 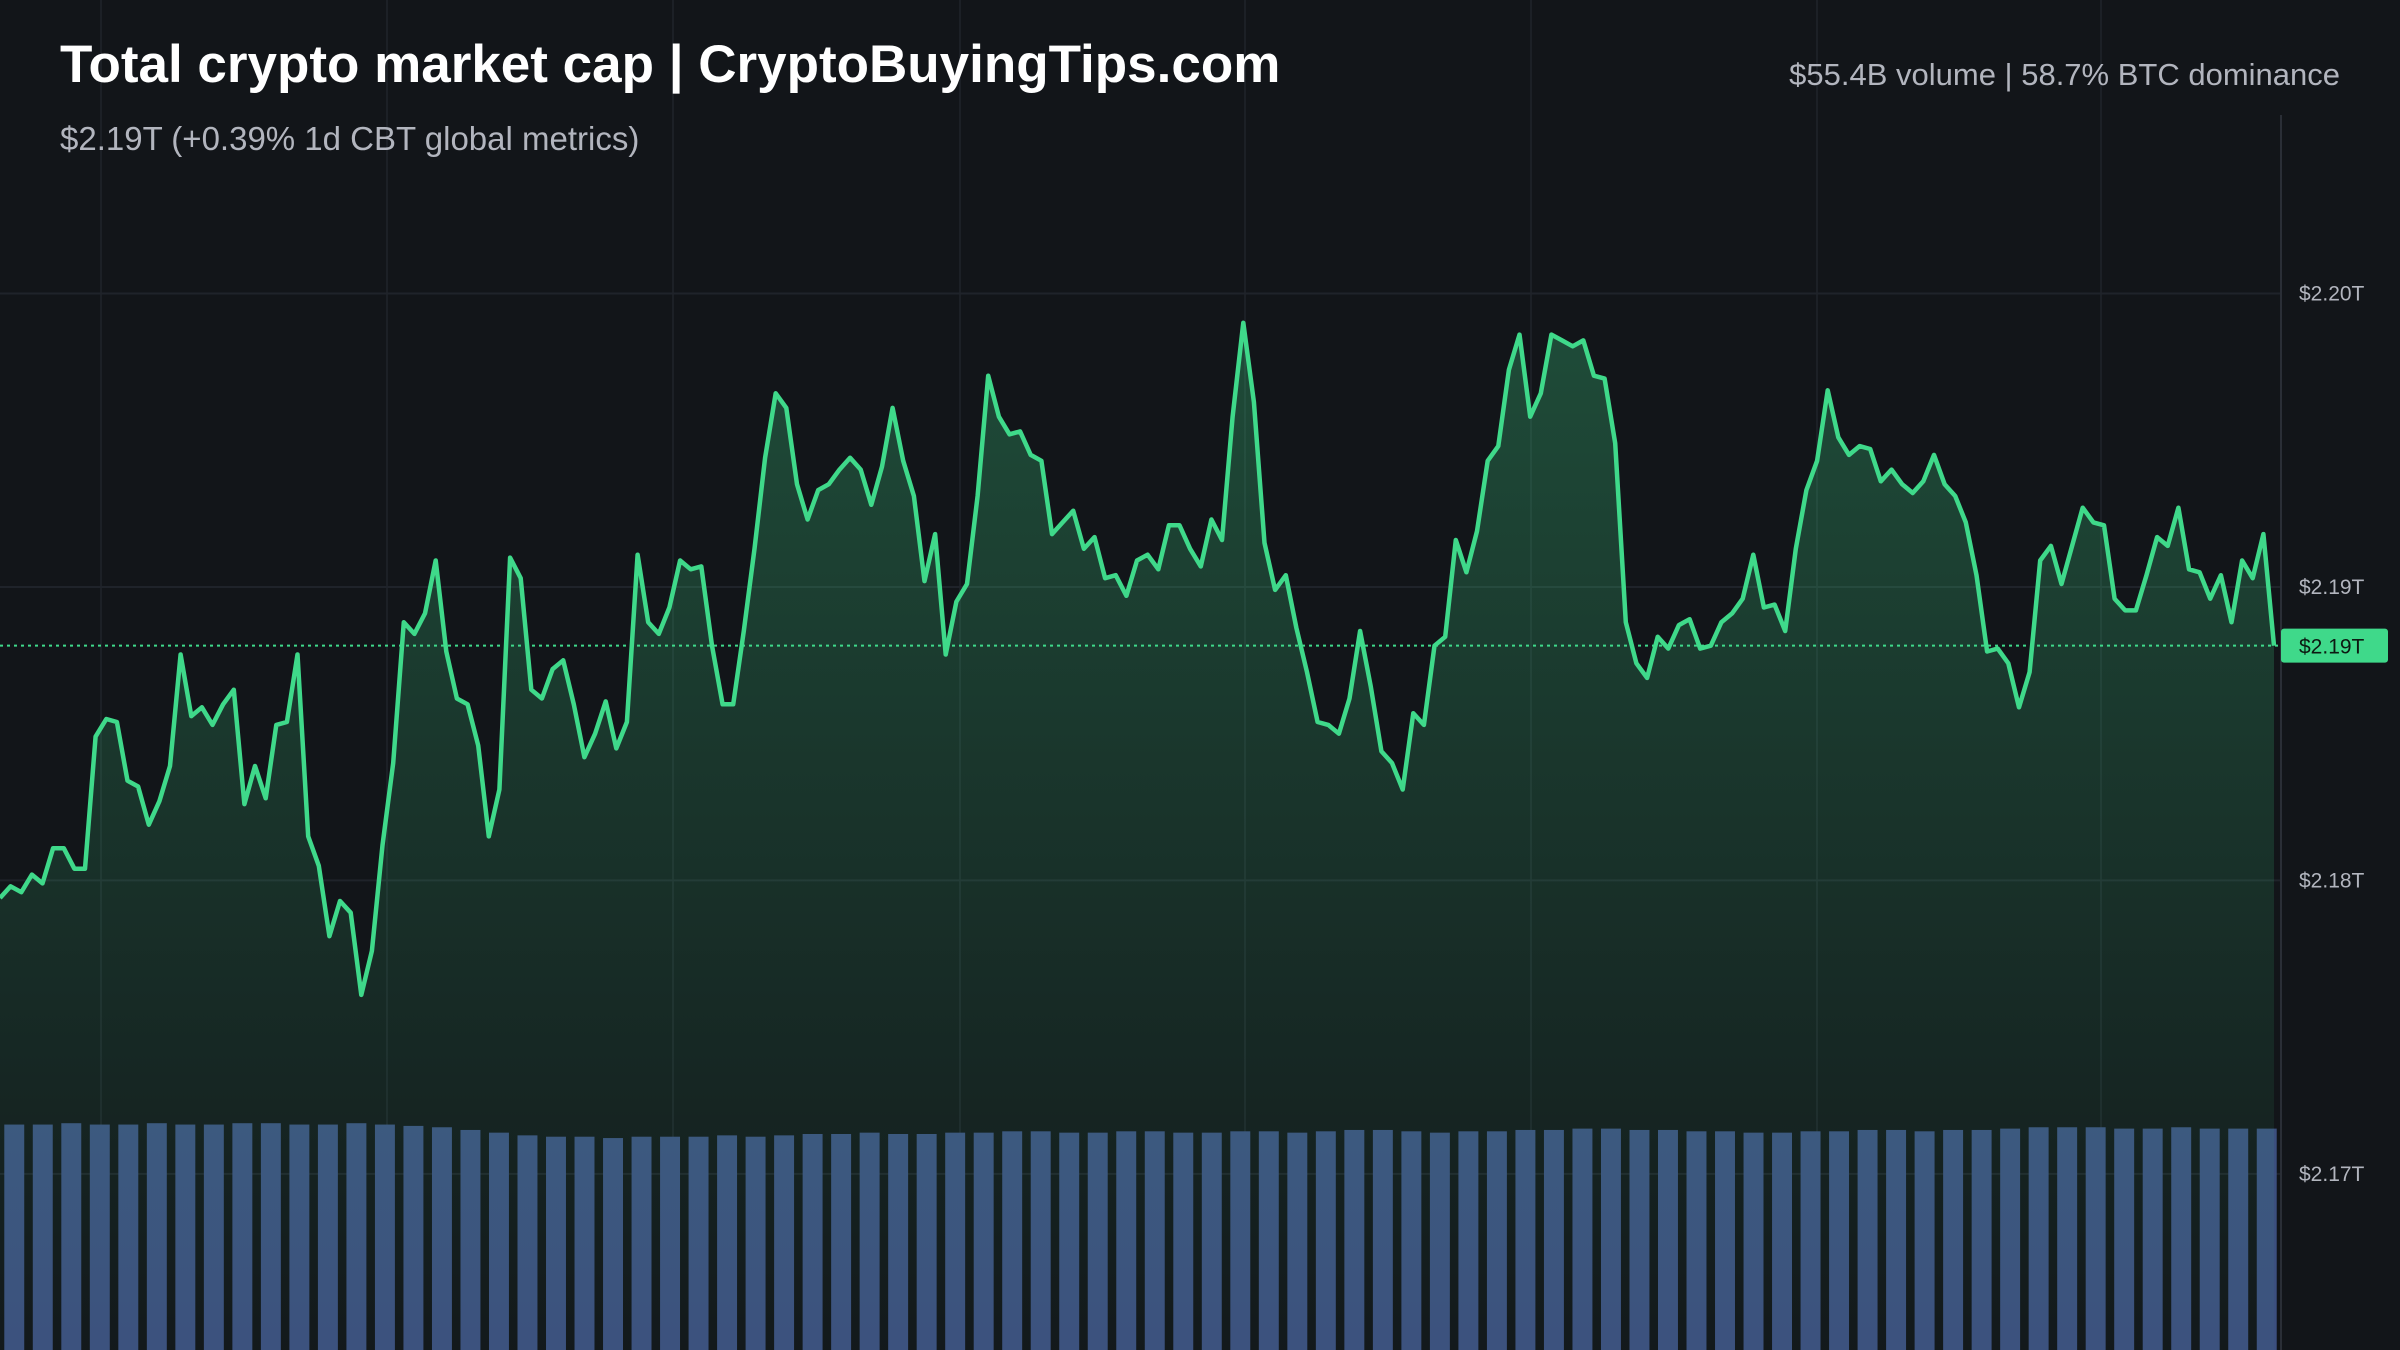 I want to click on y-tick-label: $2.18T, so click(x=2332, y=880).